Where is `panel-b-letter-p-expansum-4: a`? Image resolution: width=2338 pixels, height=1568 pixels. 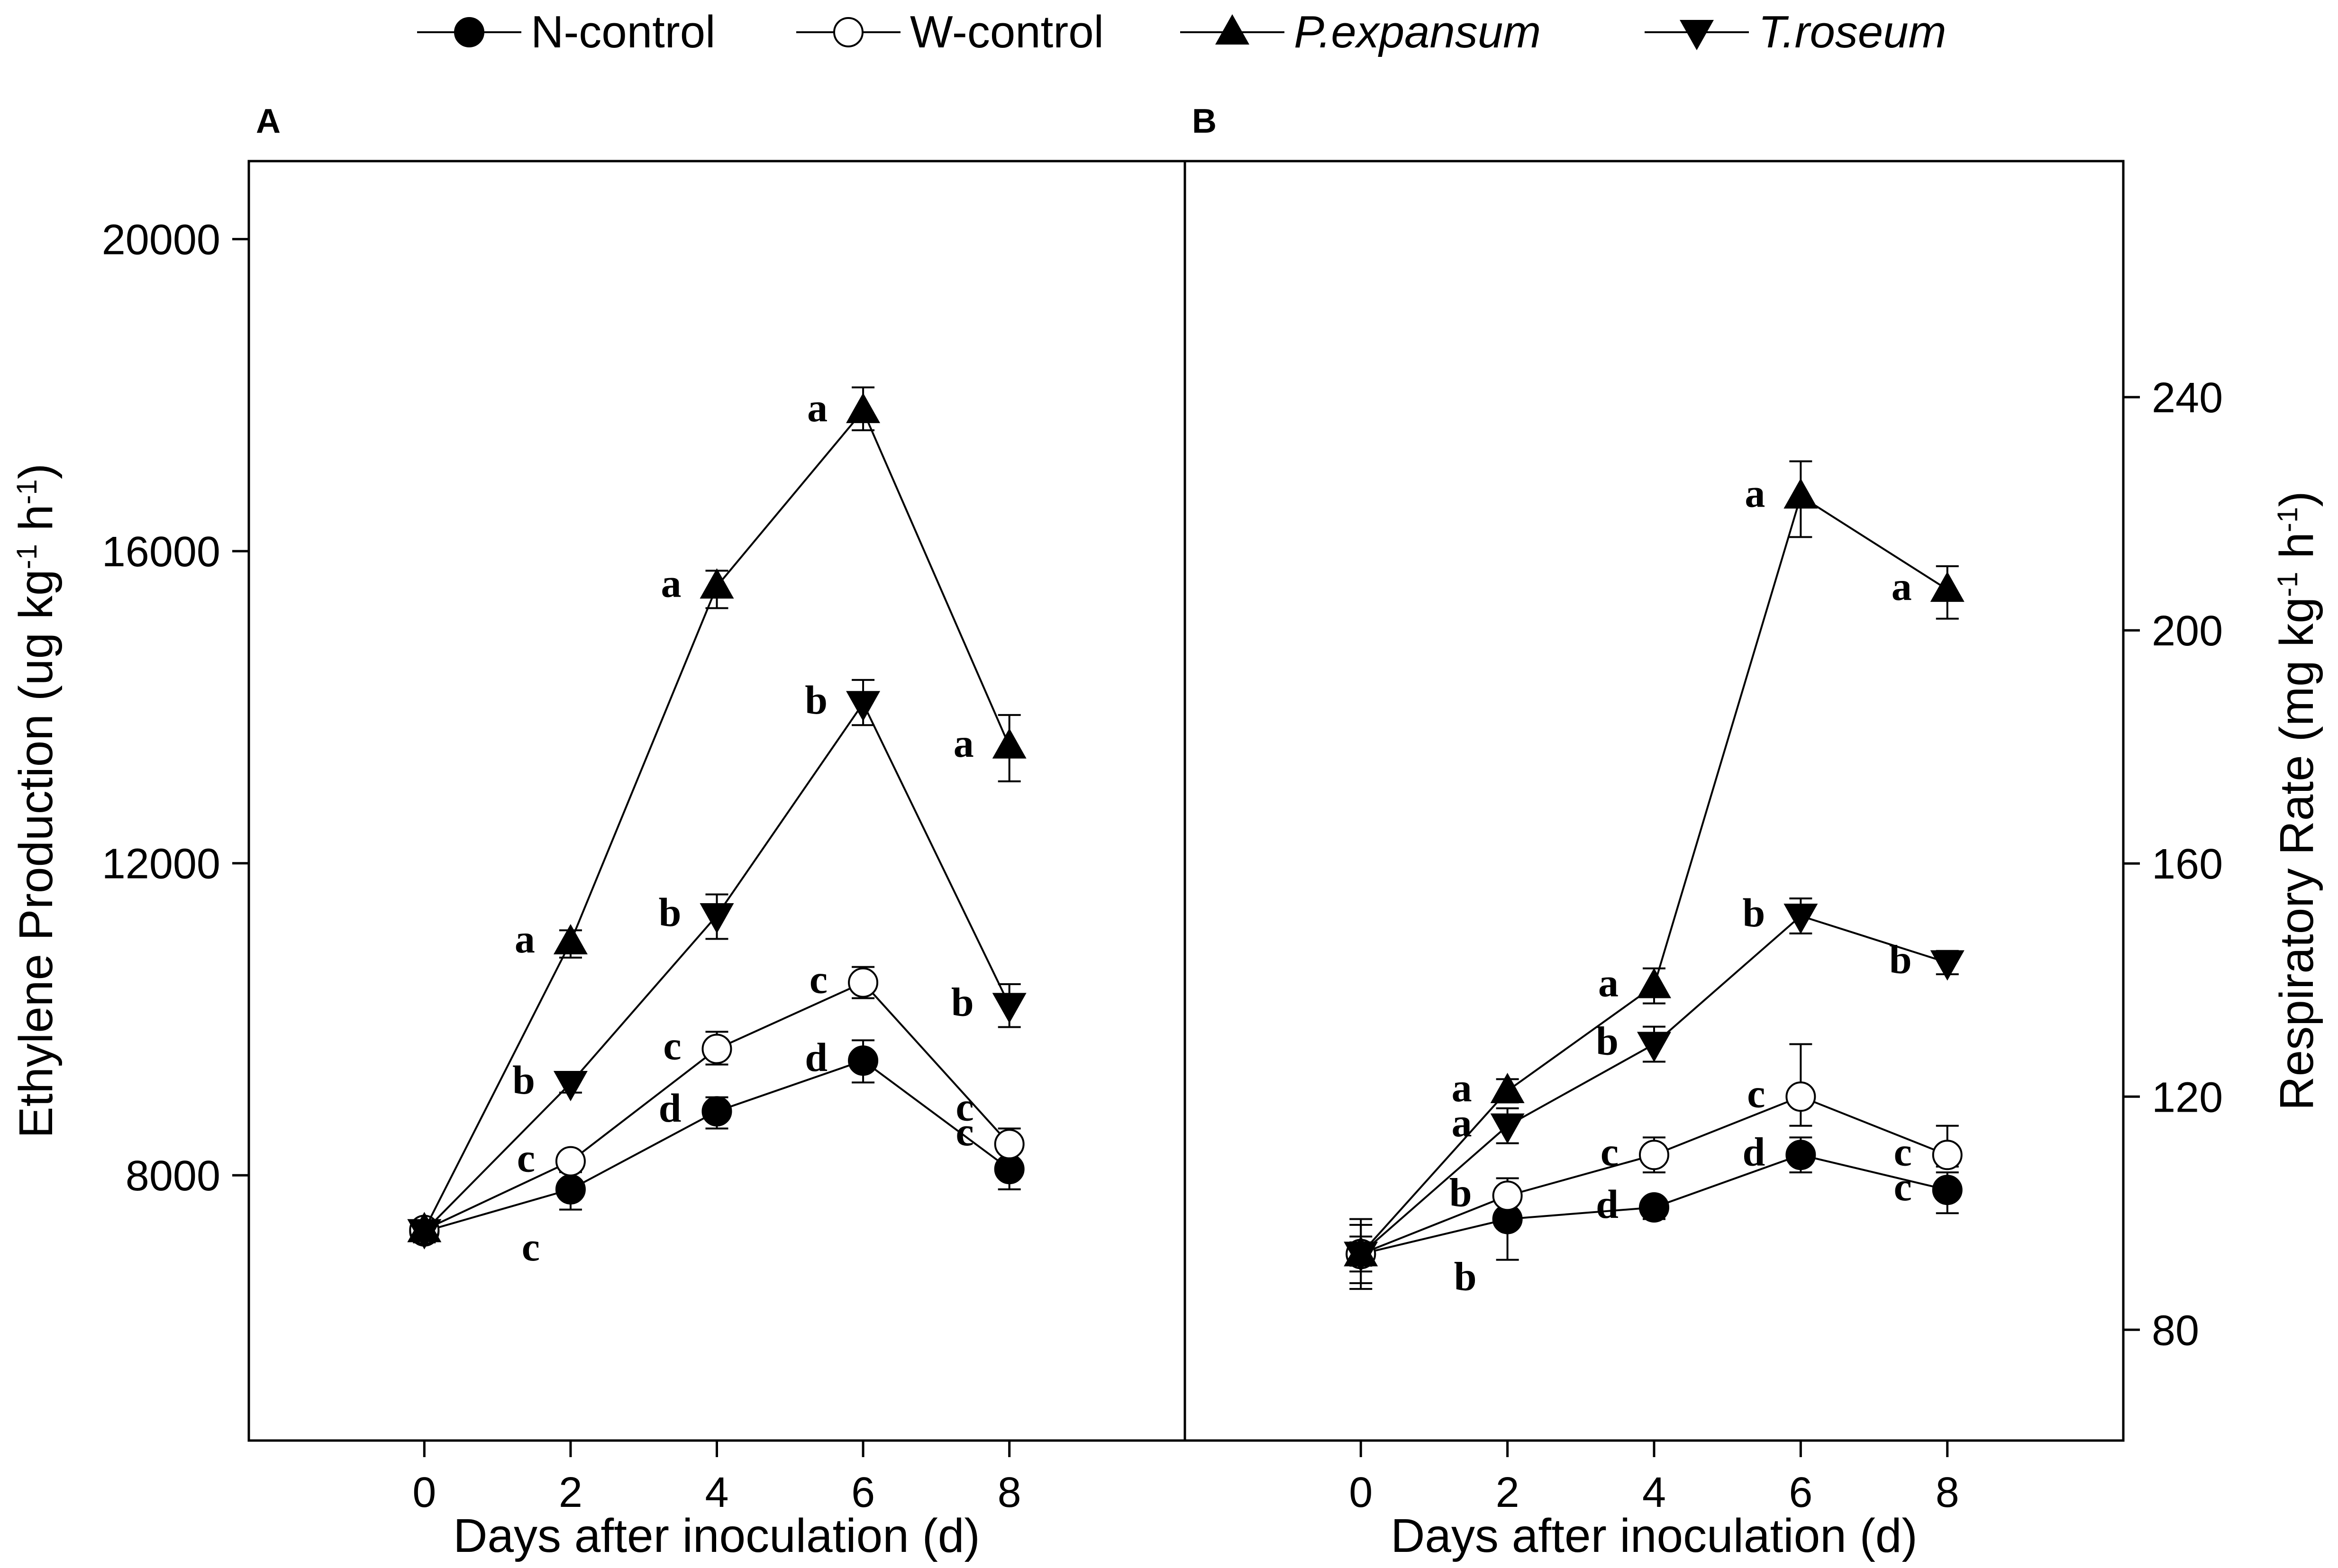 panel-b-letter-p-expansum-4: a is located at coordinates (1608, 983).